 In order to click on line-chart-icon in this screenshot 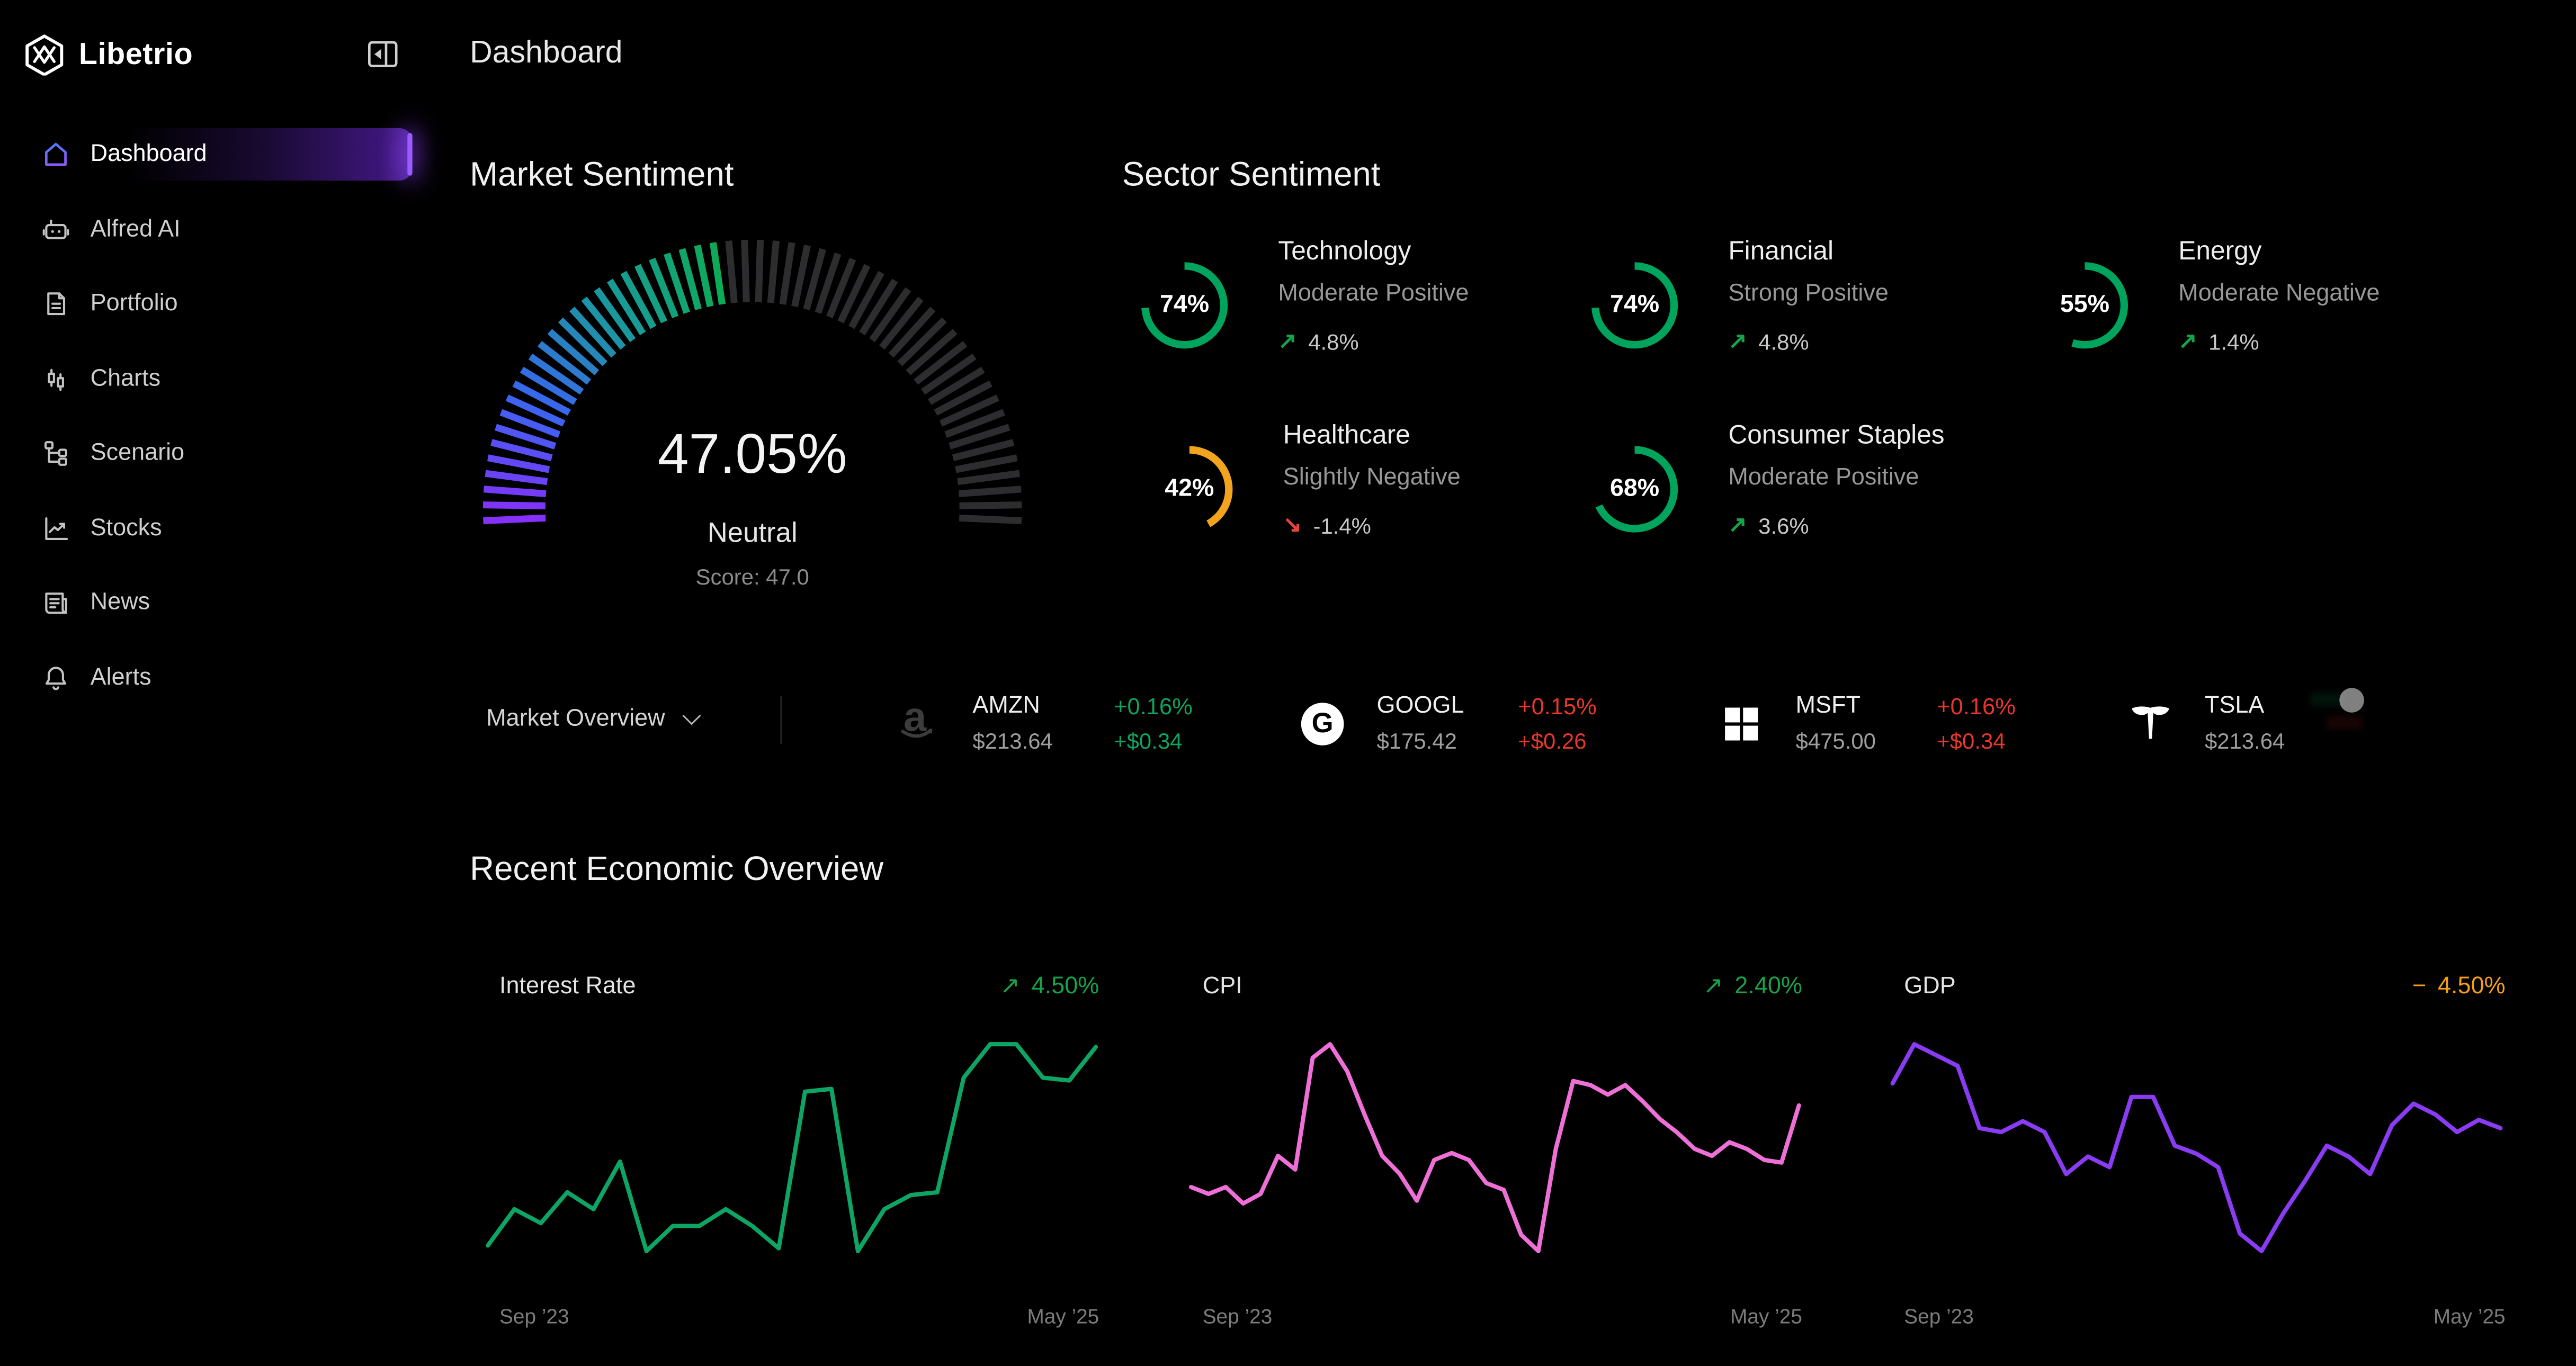, I will do `click(55, 527)`.